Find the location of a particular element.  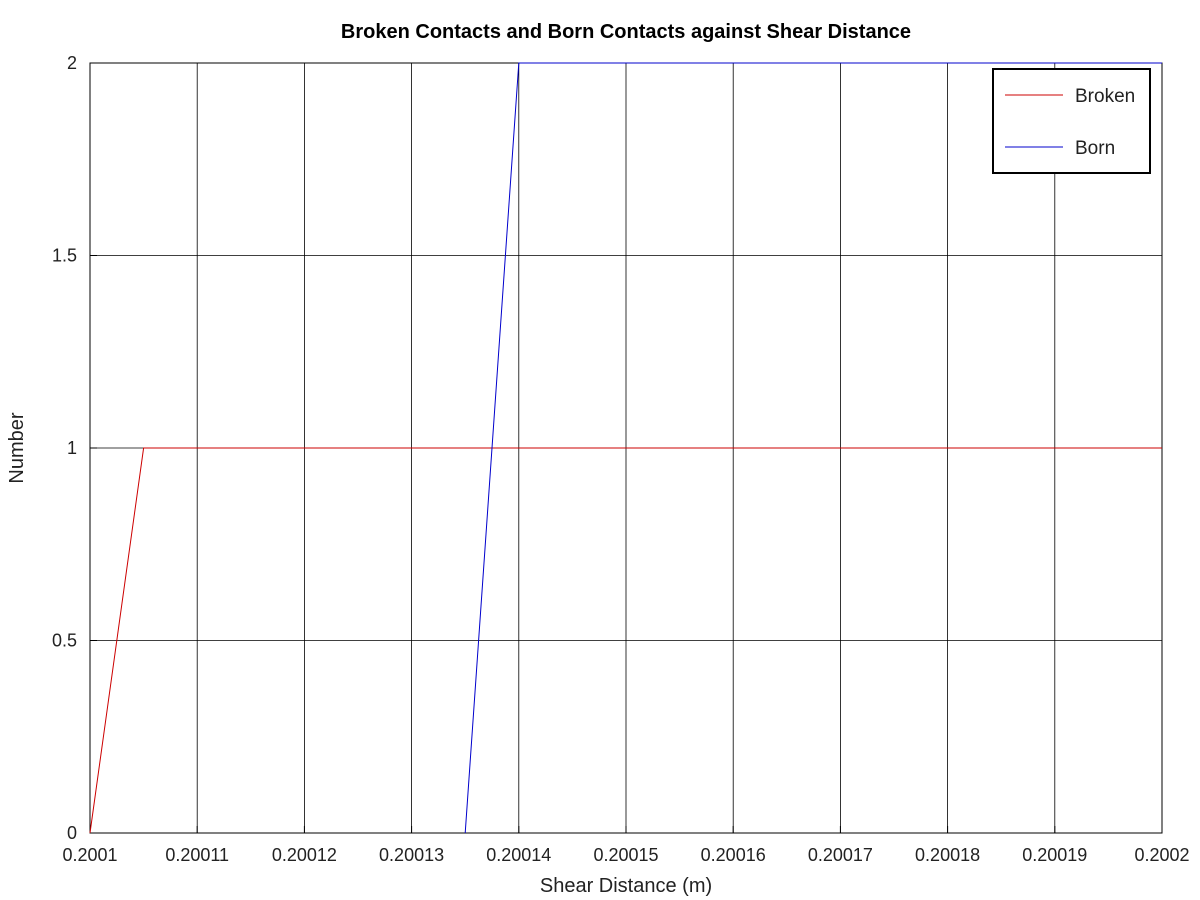

x-tick-label: 0.20011 is located at coordinates (197, 855).